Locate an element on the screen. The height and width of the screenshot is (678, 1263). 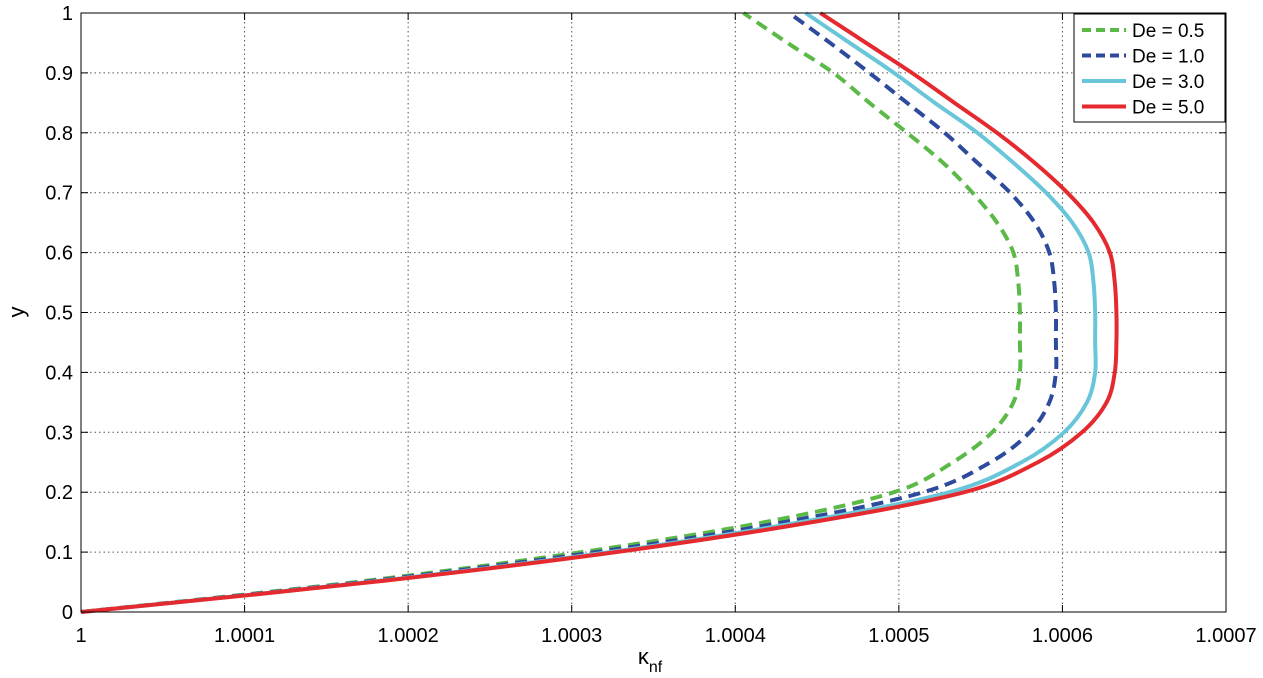
x-tick-label: 1.0005 is located at coordinates (898, 636).